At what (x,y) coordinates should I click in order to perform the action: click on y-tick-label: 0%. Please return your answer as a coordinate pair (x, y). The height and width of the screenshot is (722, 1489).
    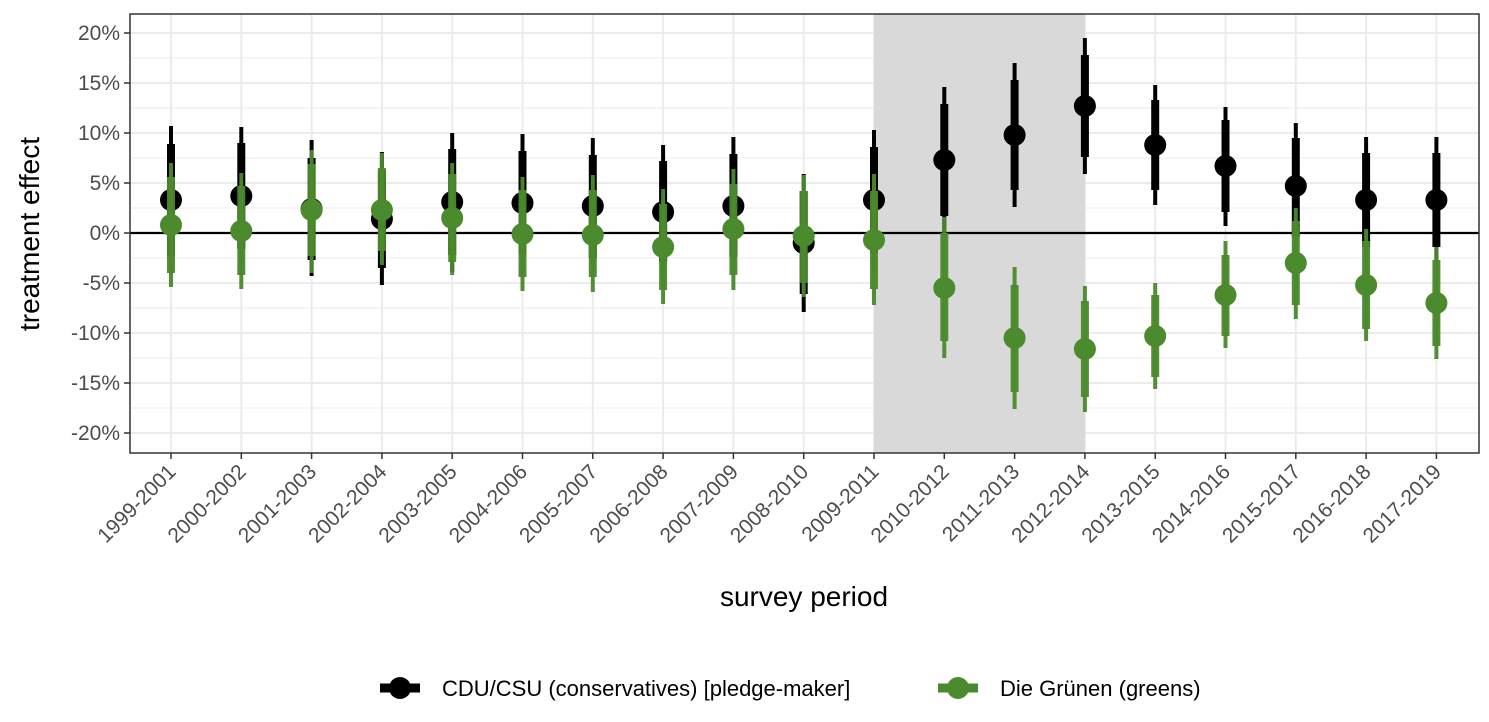
    Looking at the image, I should click on (105, 233).